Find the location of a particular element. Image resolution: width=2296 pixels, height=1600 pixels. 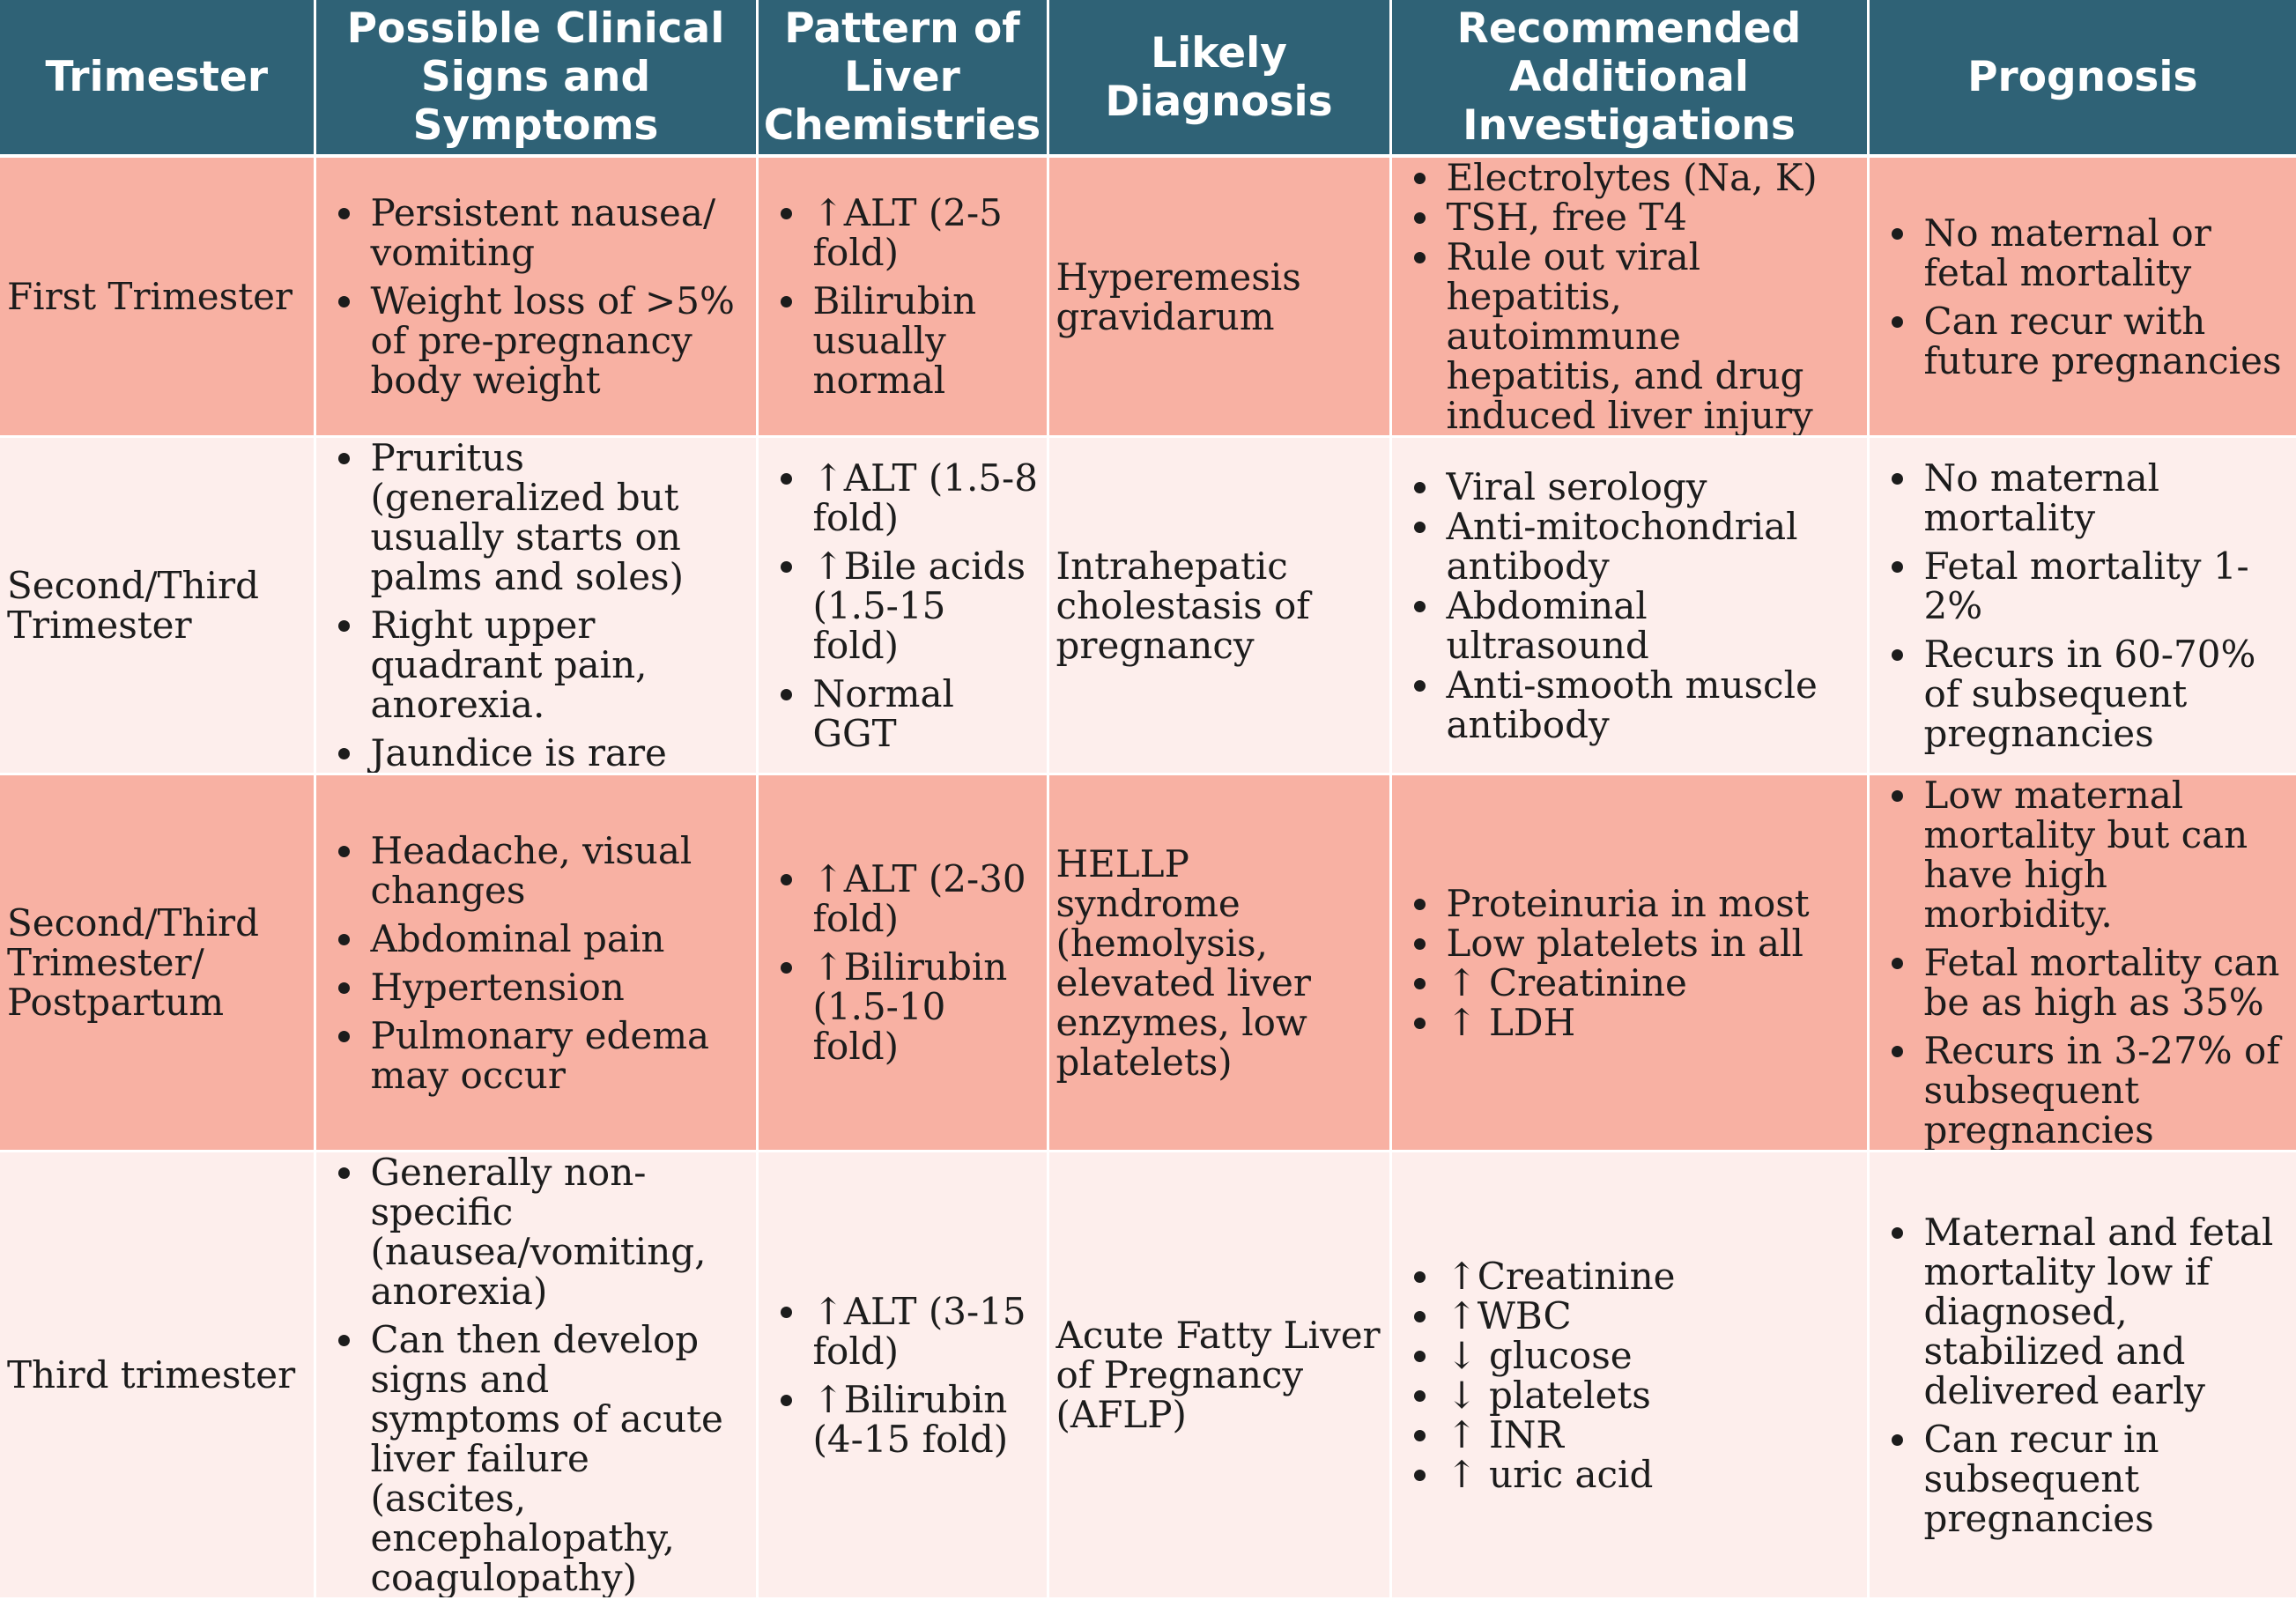

list-item: Fetal mortality can be as high as 35% is located at coordinates (2105, 982).